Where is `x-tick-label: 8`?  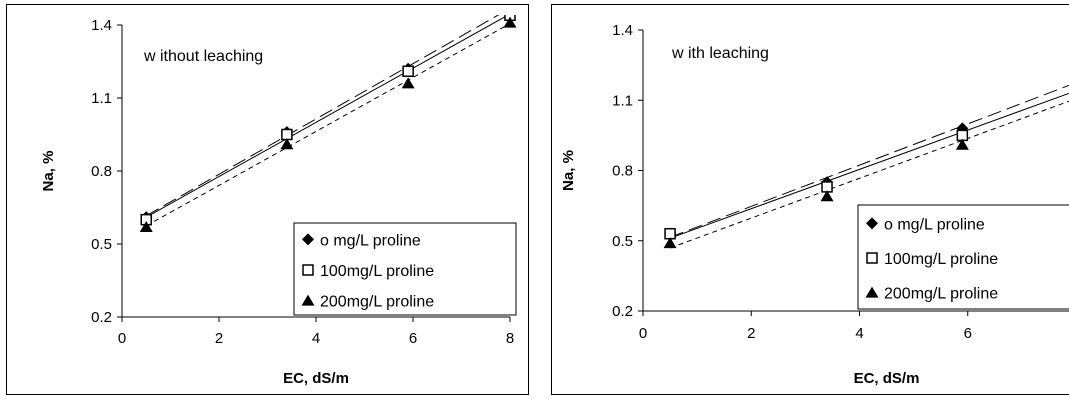 x-tick-label: 8 is located at coordinates (510, 338).